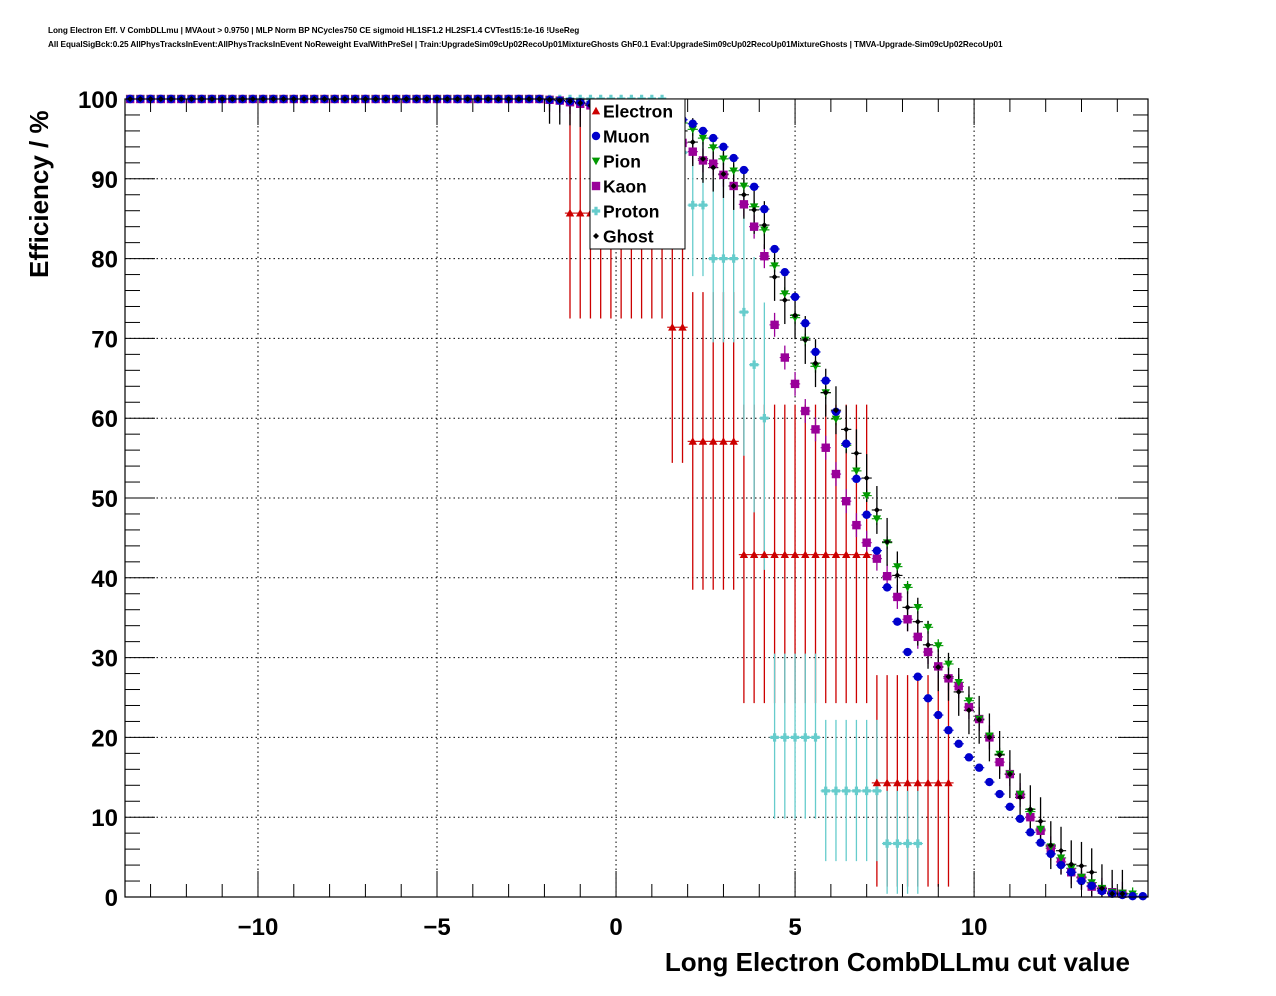  I want to click on x-tick-label: 0, so click(615, 927).